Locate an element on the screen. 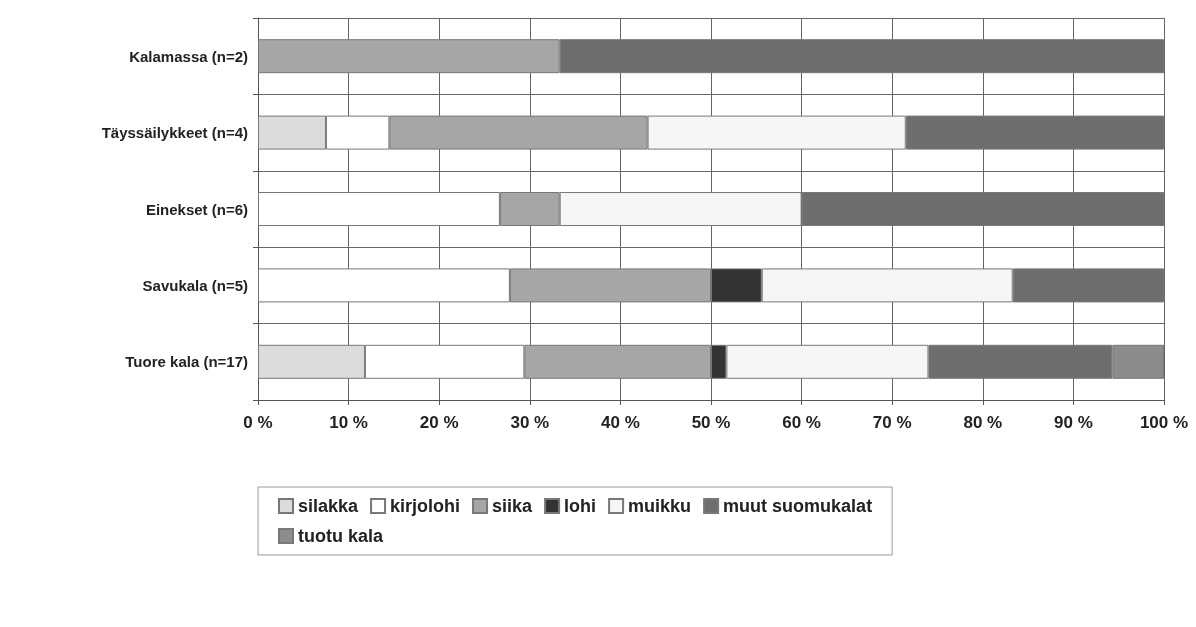 Image resolution: width=1196 pixels, height=627 pixels. y-tick-label: Savukala (n=5) is located at coordinates (195, 285).